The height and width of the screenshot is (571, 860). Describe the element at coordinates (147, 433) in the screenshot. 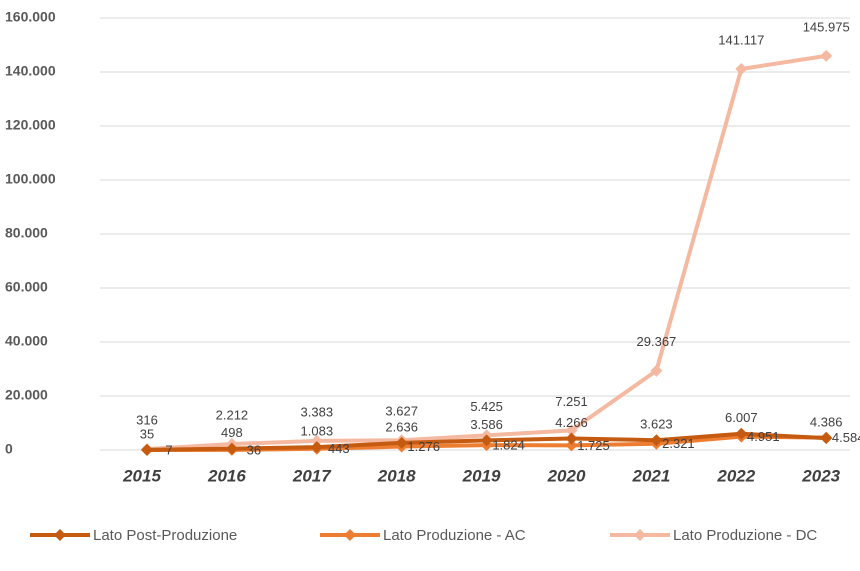

I see `data-label: 35` at that location.